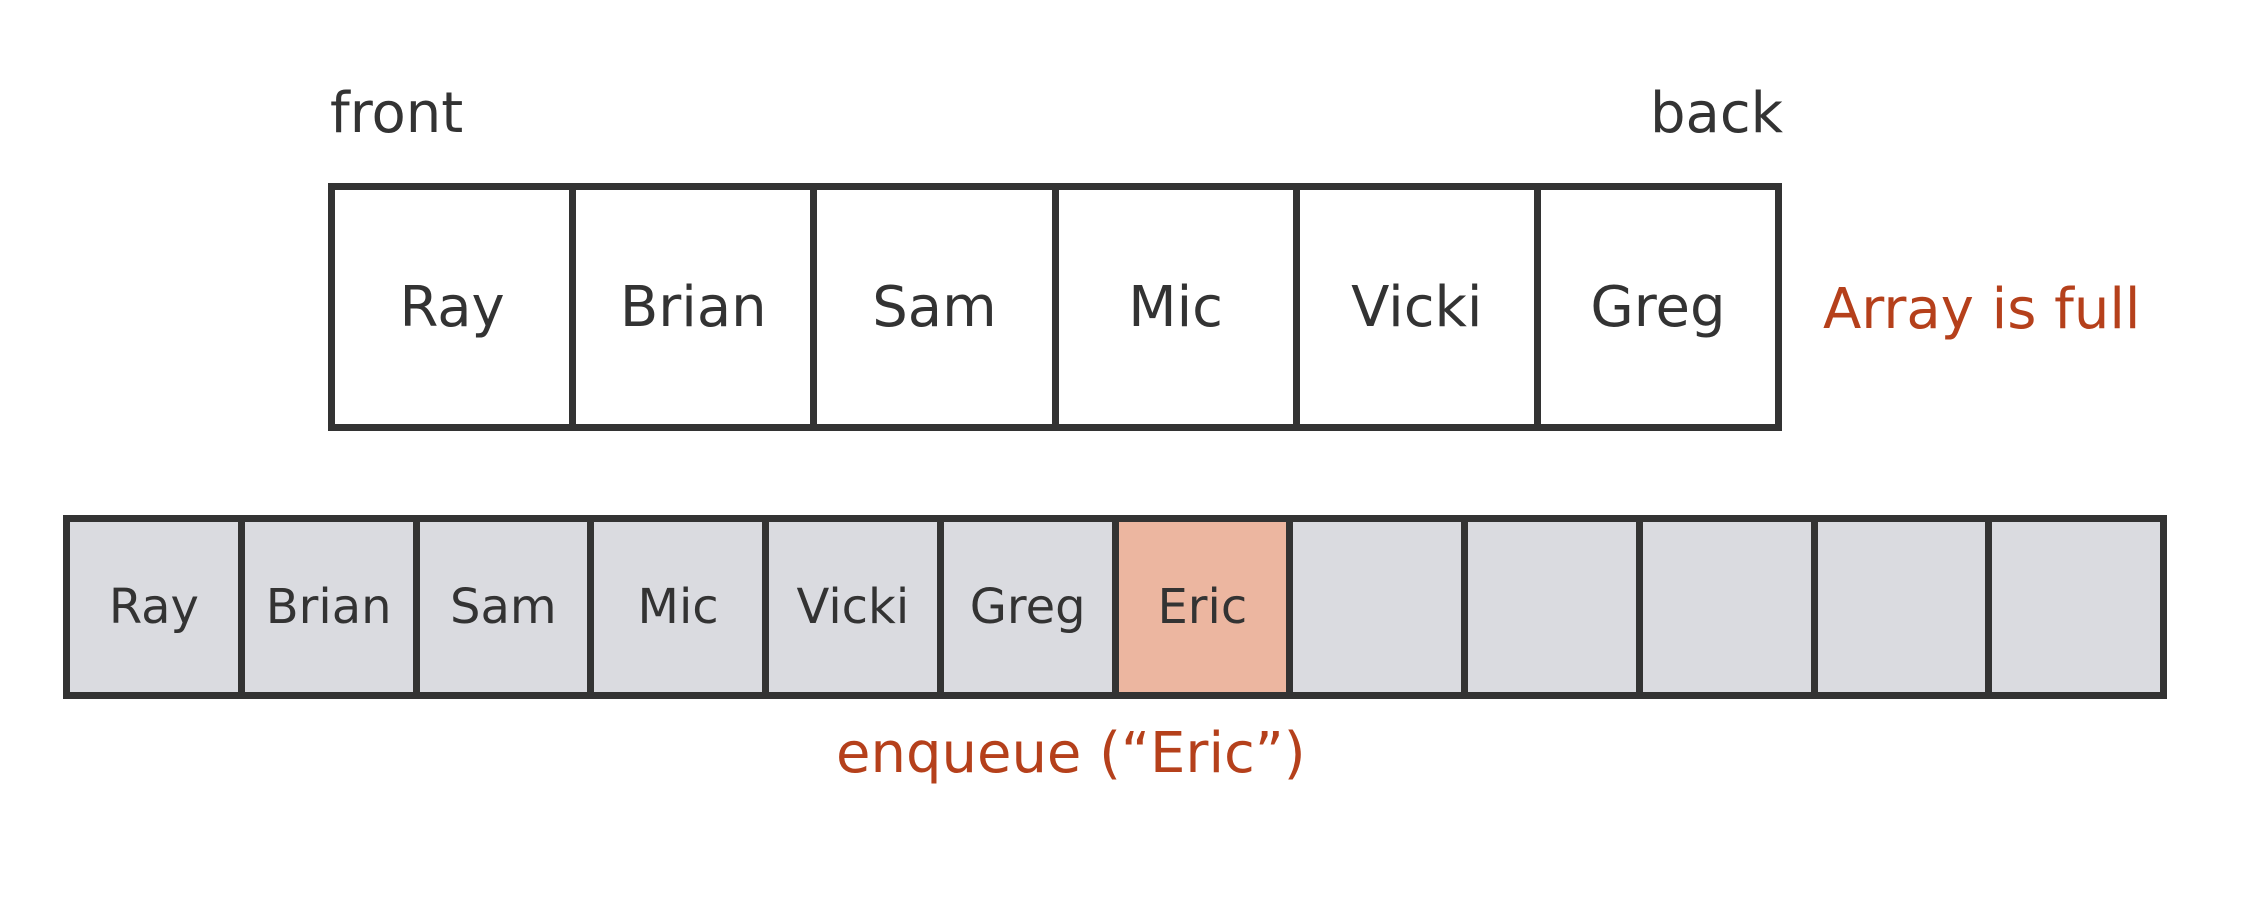 This screenshot has width=2244, height=906. What do you see at coordinates (938, 307) in the screenshot?
I see `original-array-cell: Sam` at bounding box center [938, 307].